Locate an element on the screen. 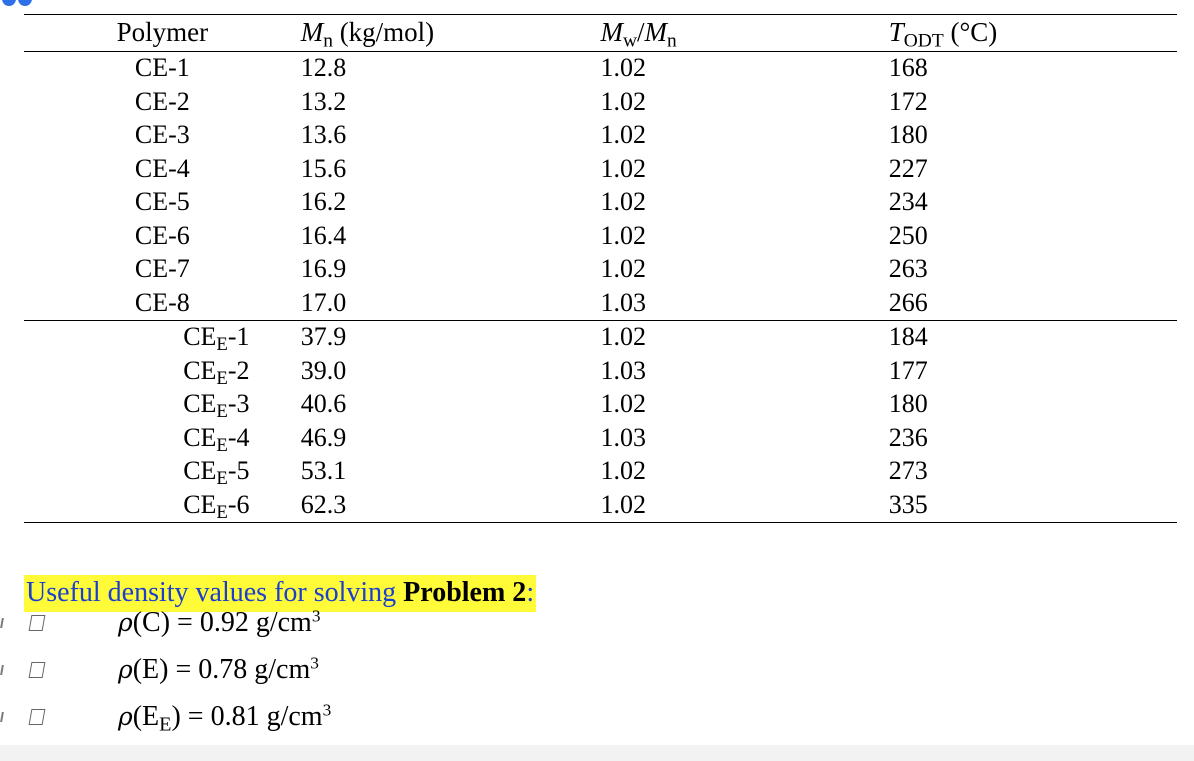 Image resolution: width=1194 pixels, height=761 pixels. header-todt: TODT (°C) is located at coordinates (1033, 33).